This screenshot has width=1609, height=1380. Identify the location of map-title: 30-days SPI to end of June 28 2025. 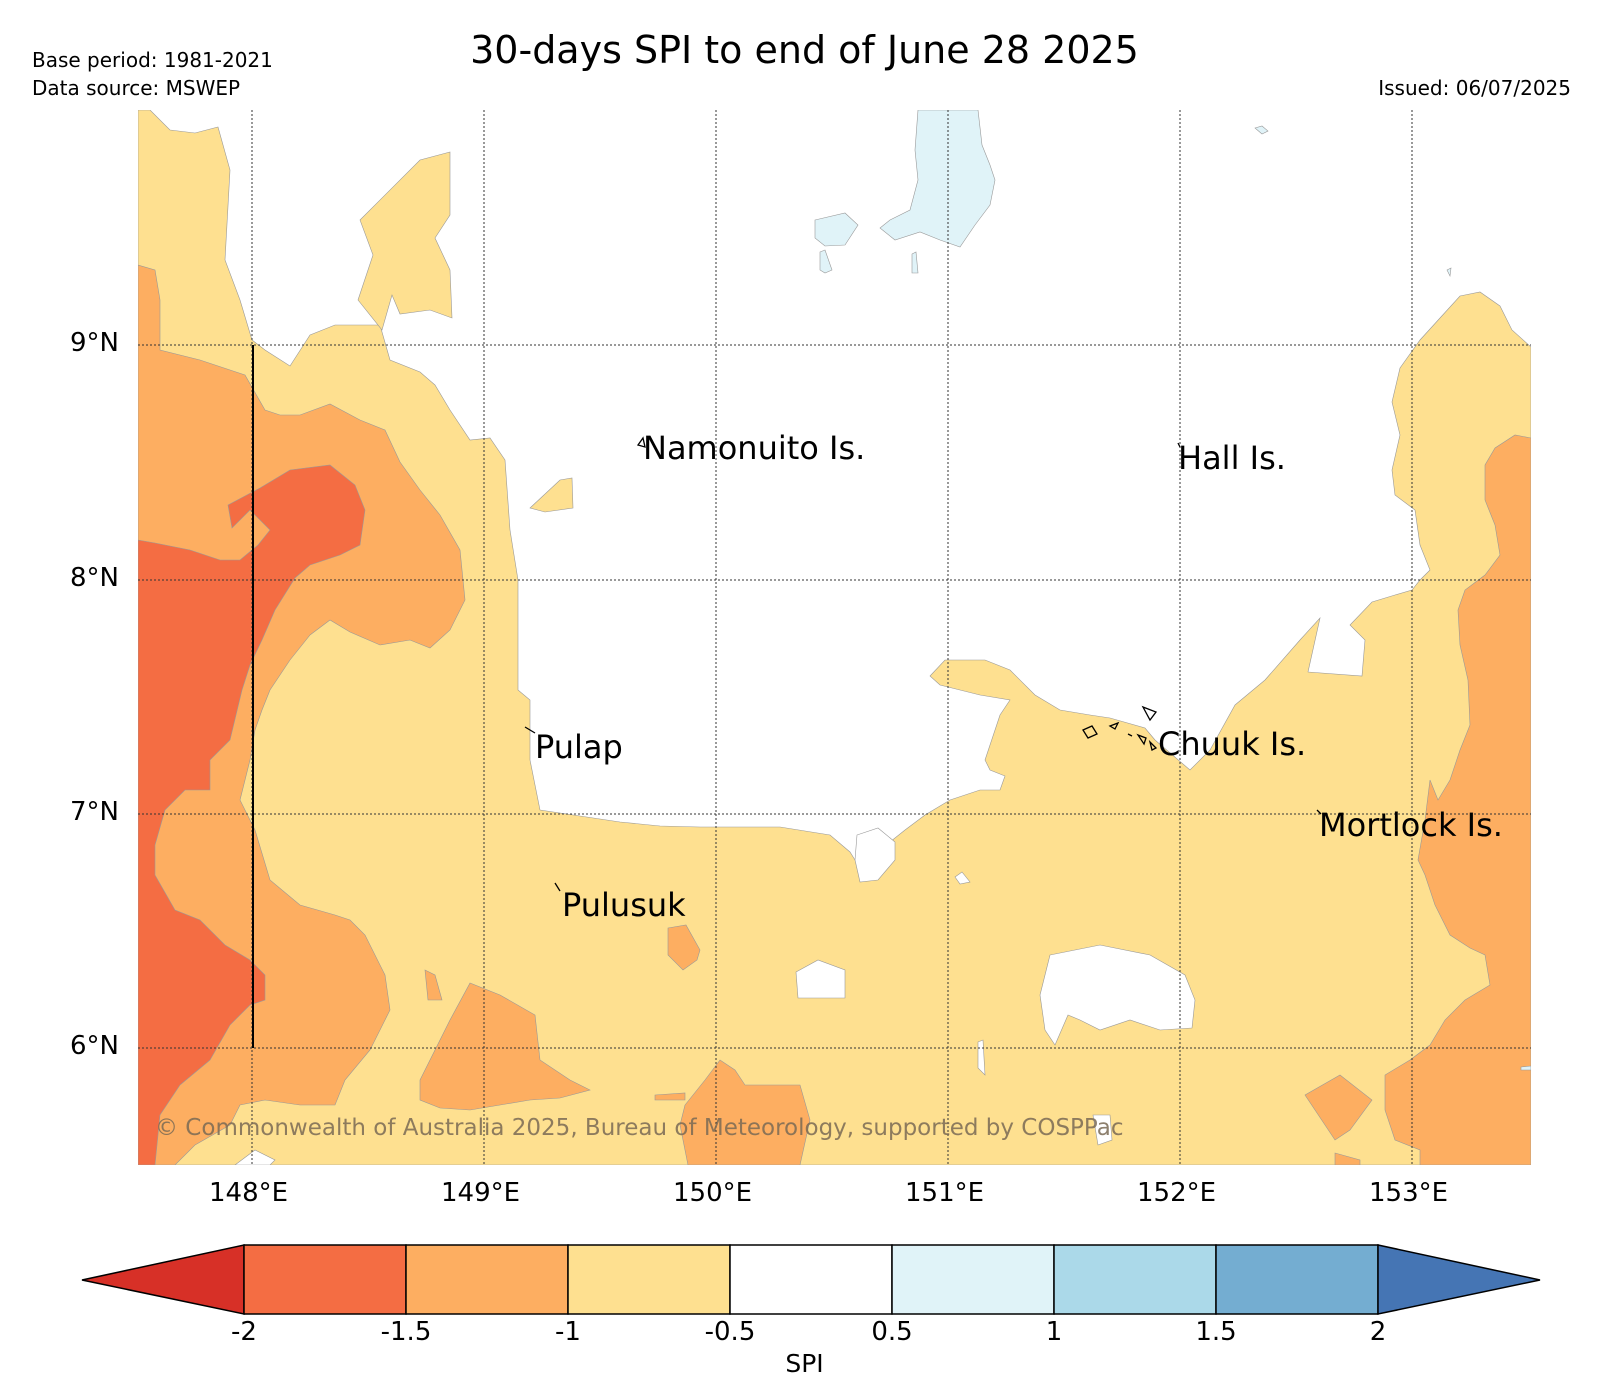
(804, 50).